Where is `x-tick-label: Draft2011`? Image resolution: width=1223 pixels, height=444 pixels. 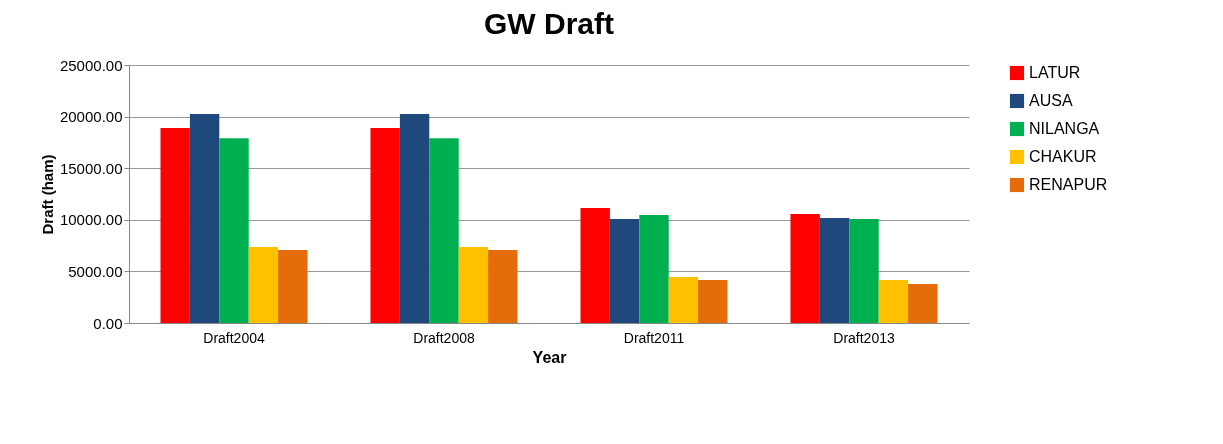 x-tick-label: Draft2011 is located at coordinates (654, 337).